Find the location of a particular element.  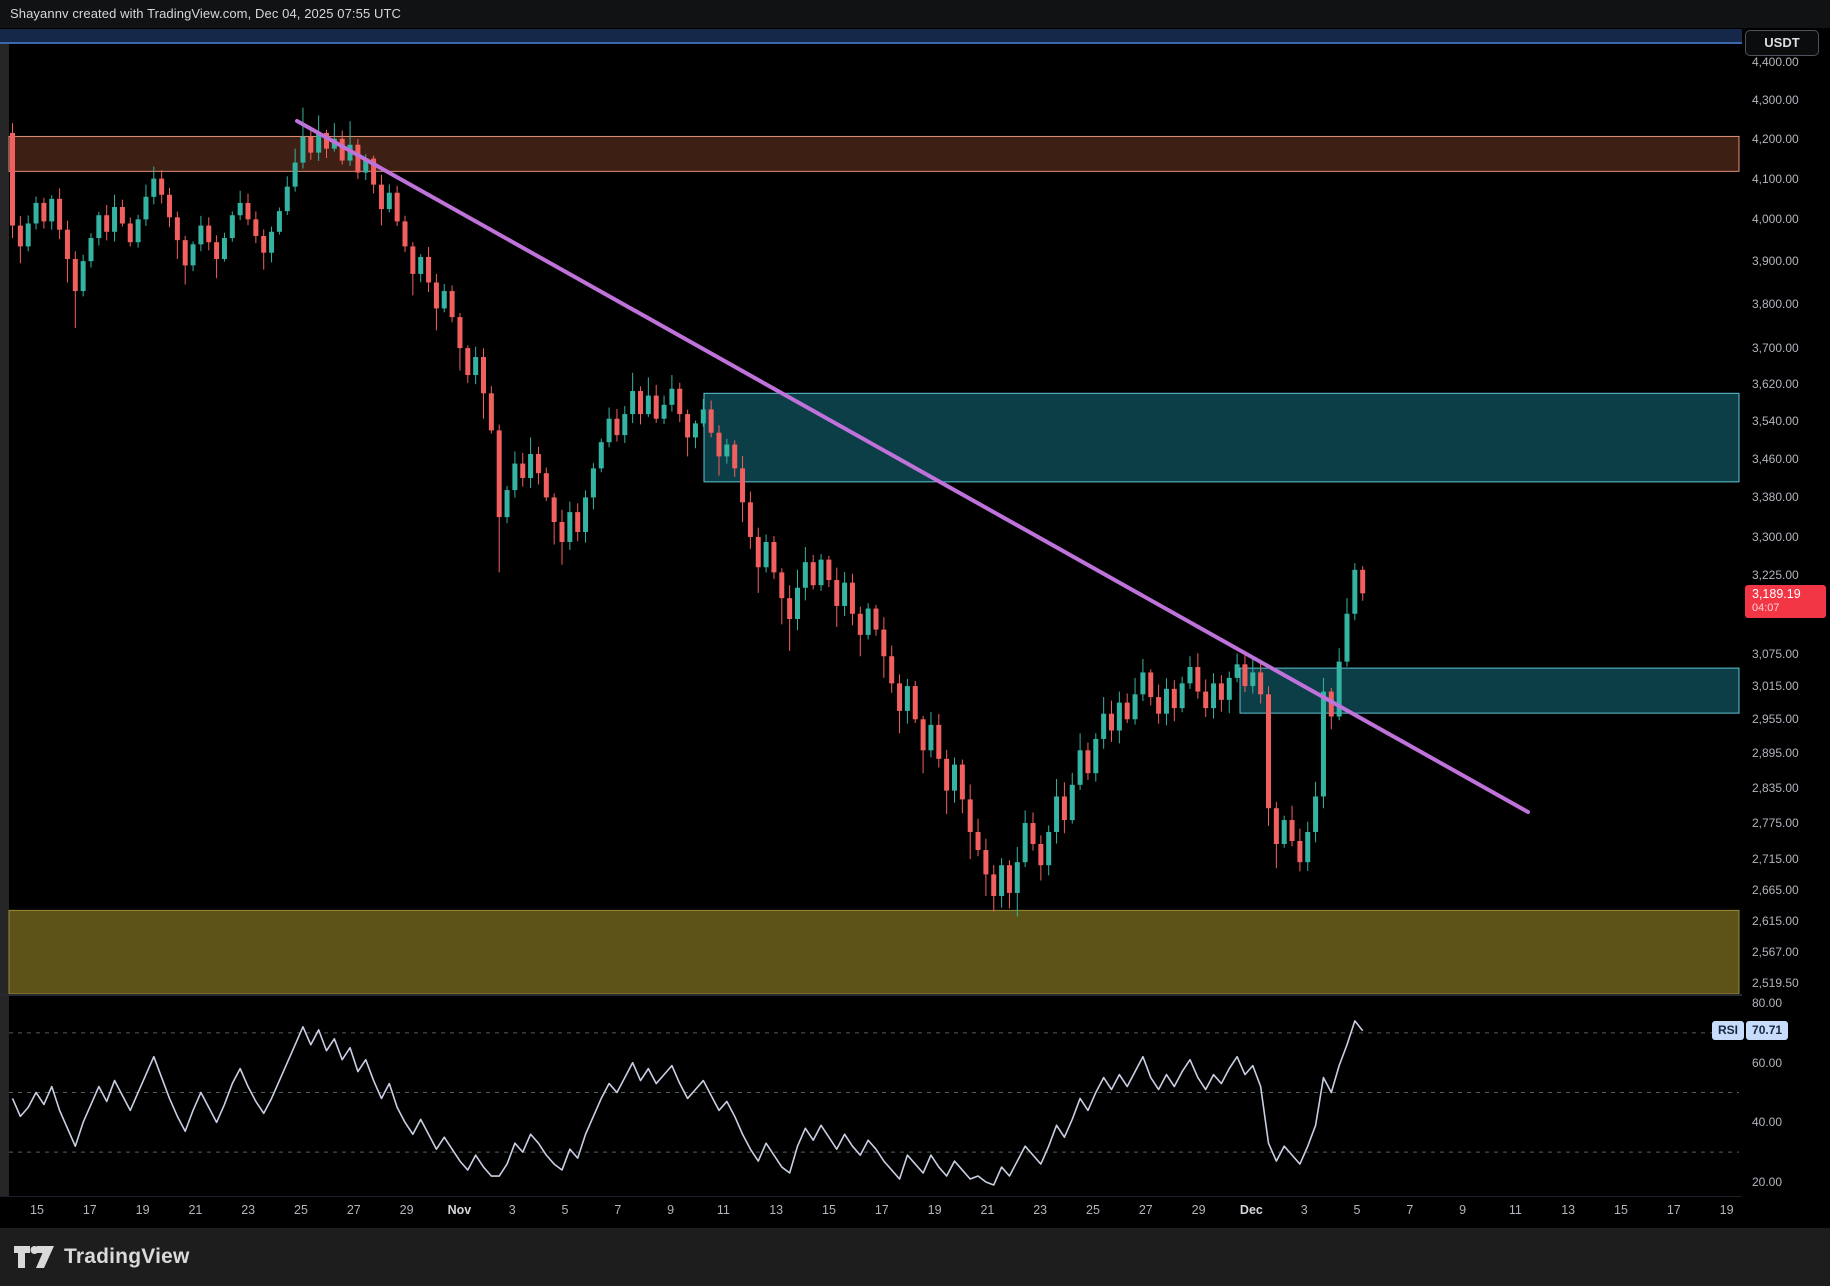

rsi-label: RSI is located at coordinates (1728, 1030).